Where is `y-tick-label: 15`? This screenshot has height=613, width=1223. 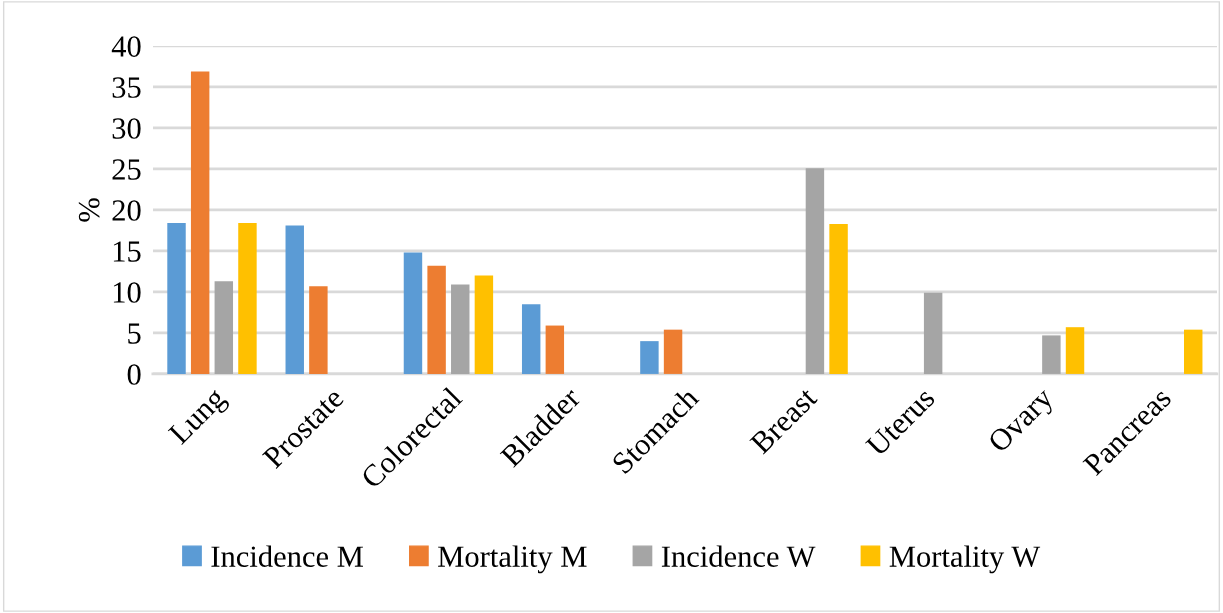
y-tick-label: 15 is located at coordinates (127, 251).